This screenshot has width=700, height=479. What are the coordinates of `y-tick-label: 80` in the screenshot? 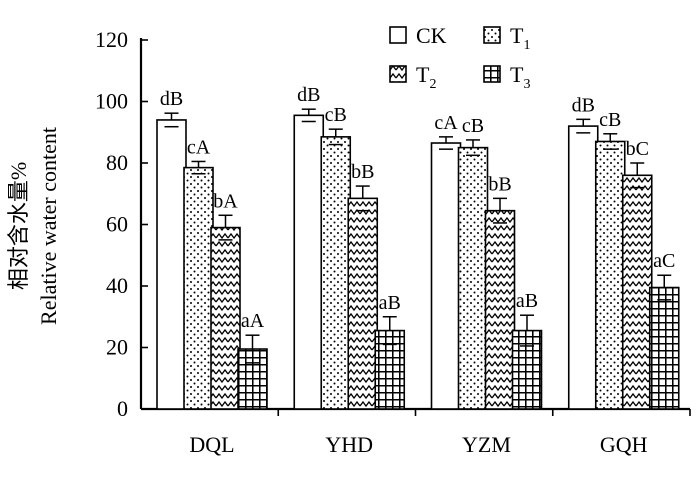 It's located at (117, 162).